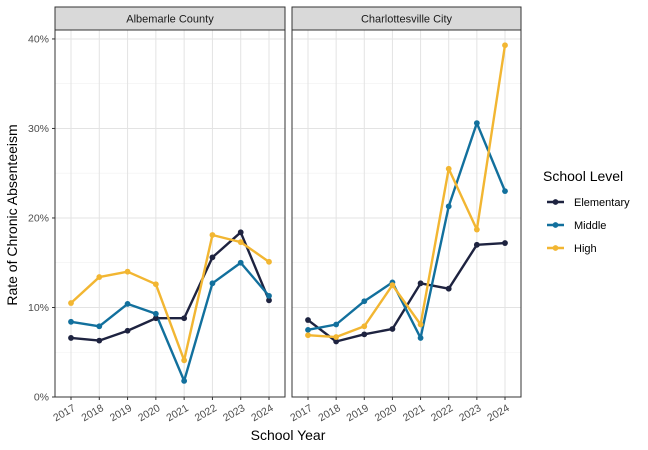 This screenshot has width=648, height=450. I want to click on series-line-middle, so click(170, 322).